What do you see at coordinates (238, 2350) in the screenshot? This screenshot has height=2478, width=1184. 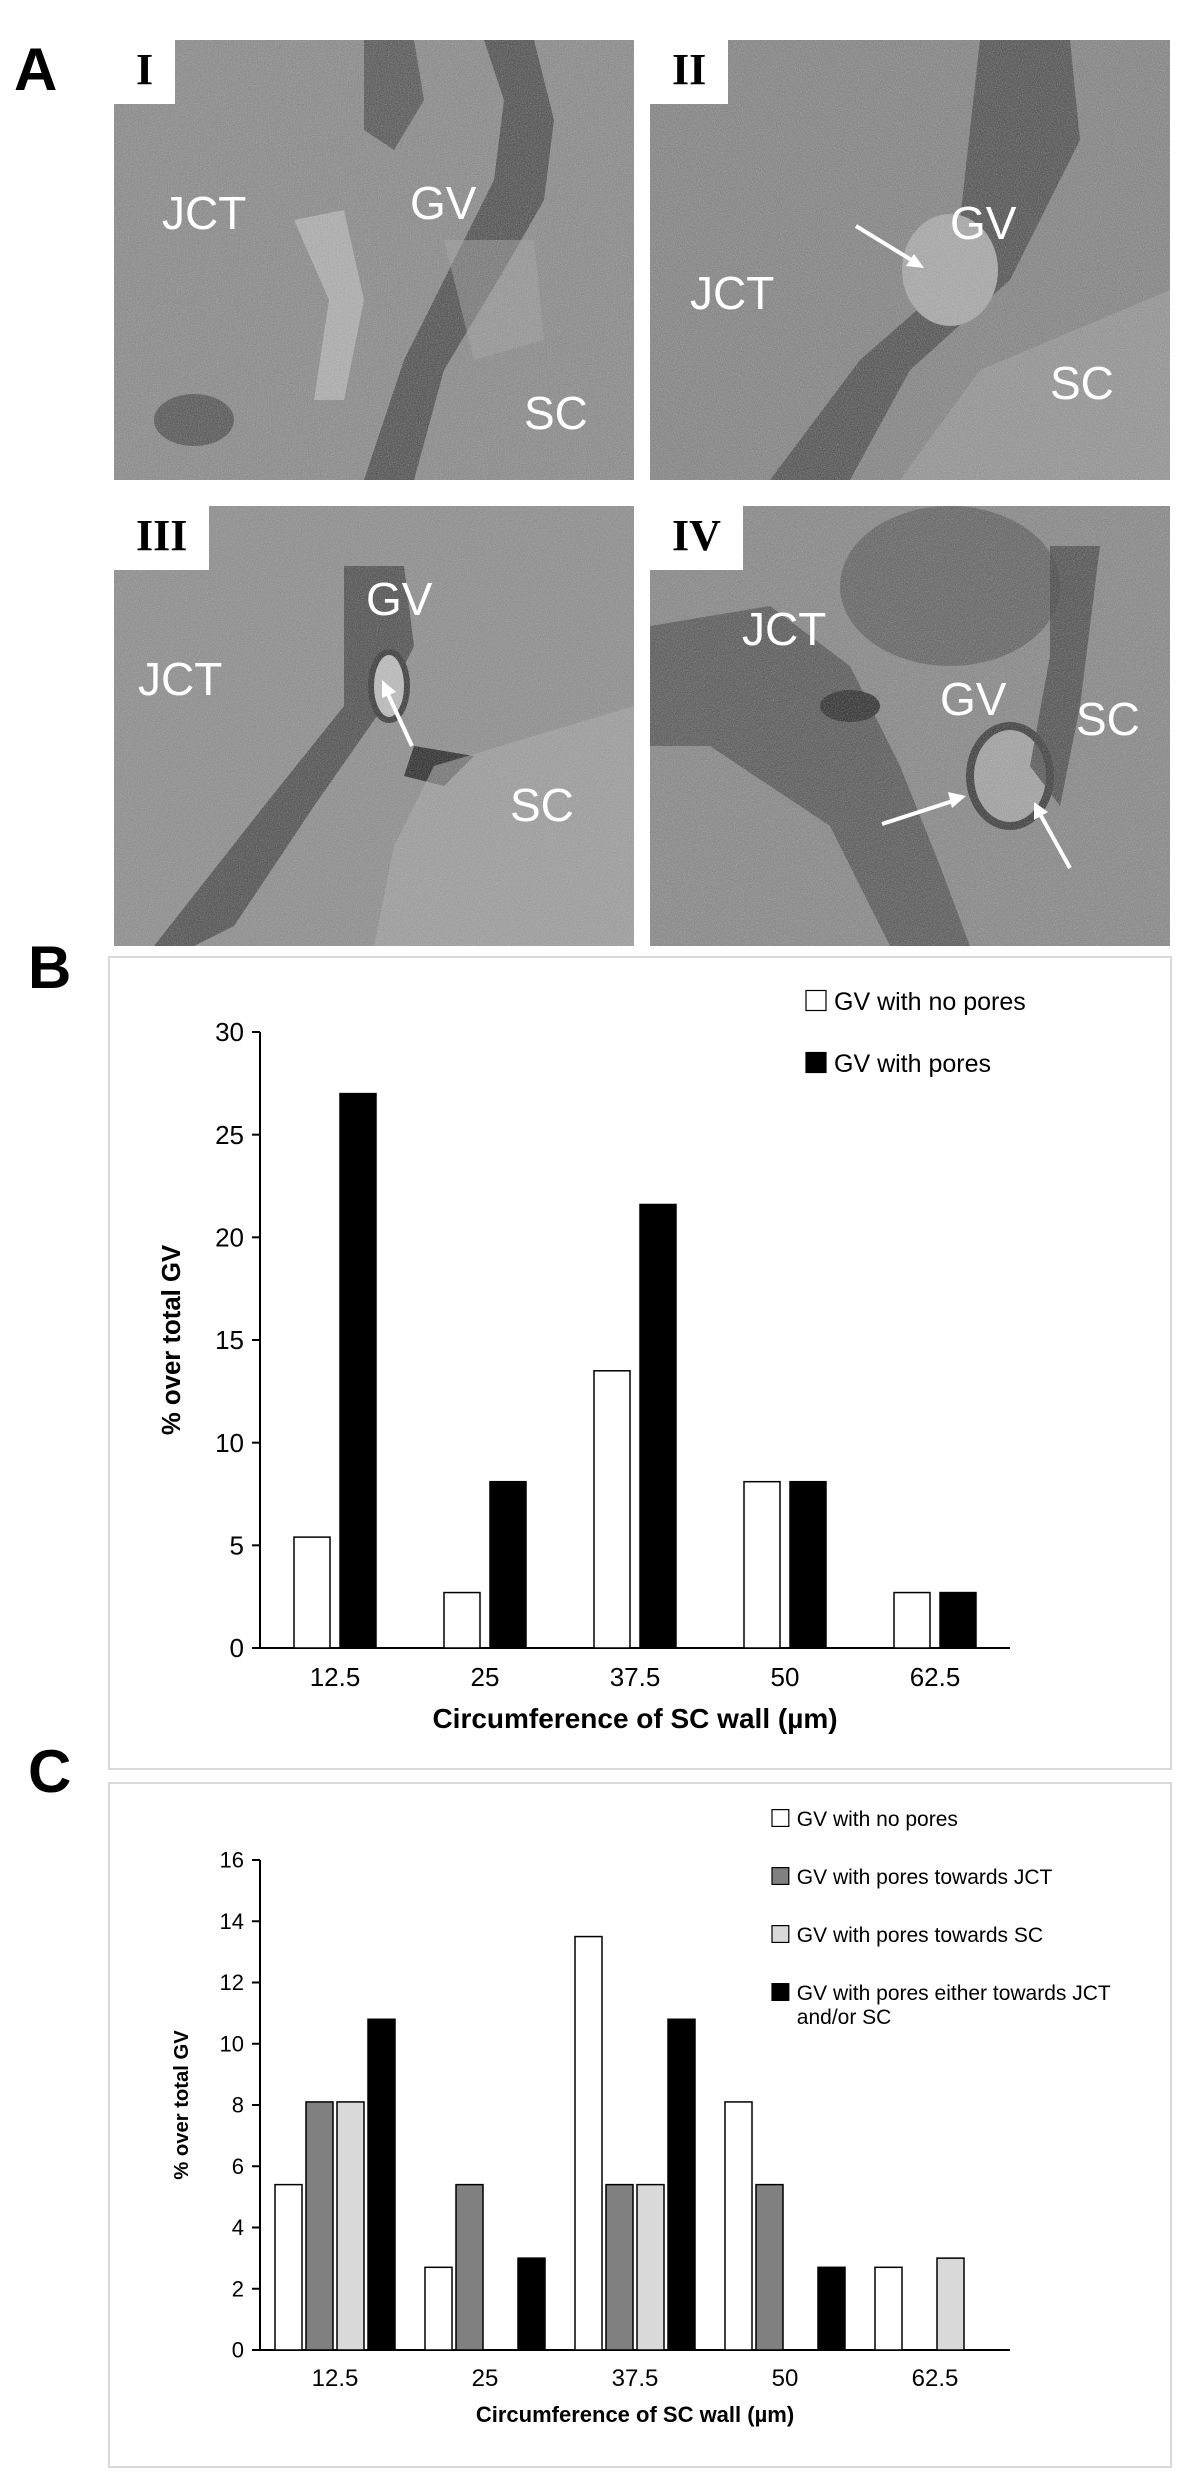 I see `y-tick-label: 0` at bounding box center [238, 2350].